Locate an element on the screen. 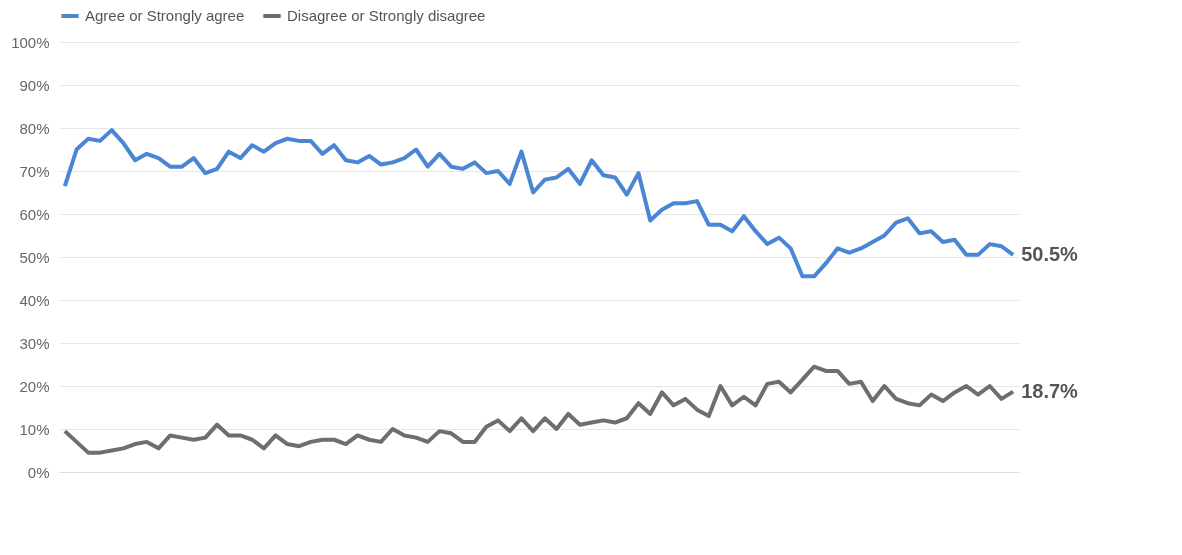 Image resolution: width=1182 pixels, height=555 pixels. y-tick-label: 100% is located at coordinates (30, 42).